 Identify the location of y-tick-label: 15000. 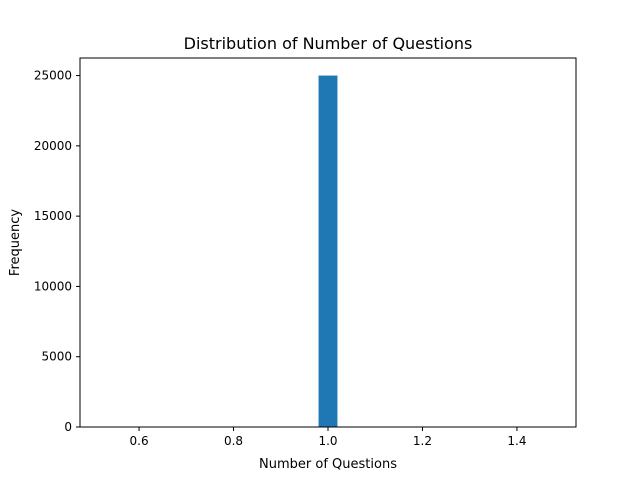
(53, 216).